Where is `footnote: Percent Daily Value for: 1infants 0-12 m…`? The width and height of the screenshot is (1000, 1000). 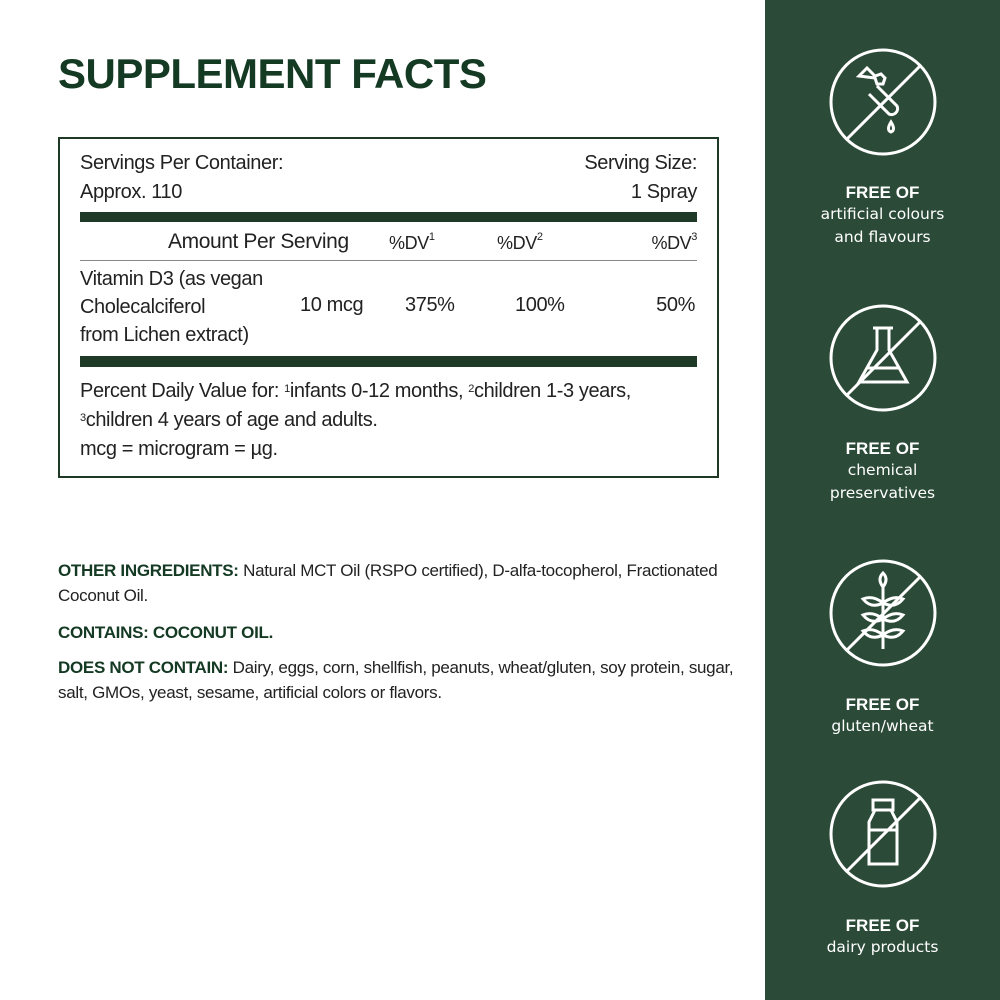
footnote: Percent Daily Value for: 1infants 0-12 m… is located at coordinates (355, 420).